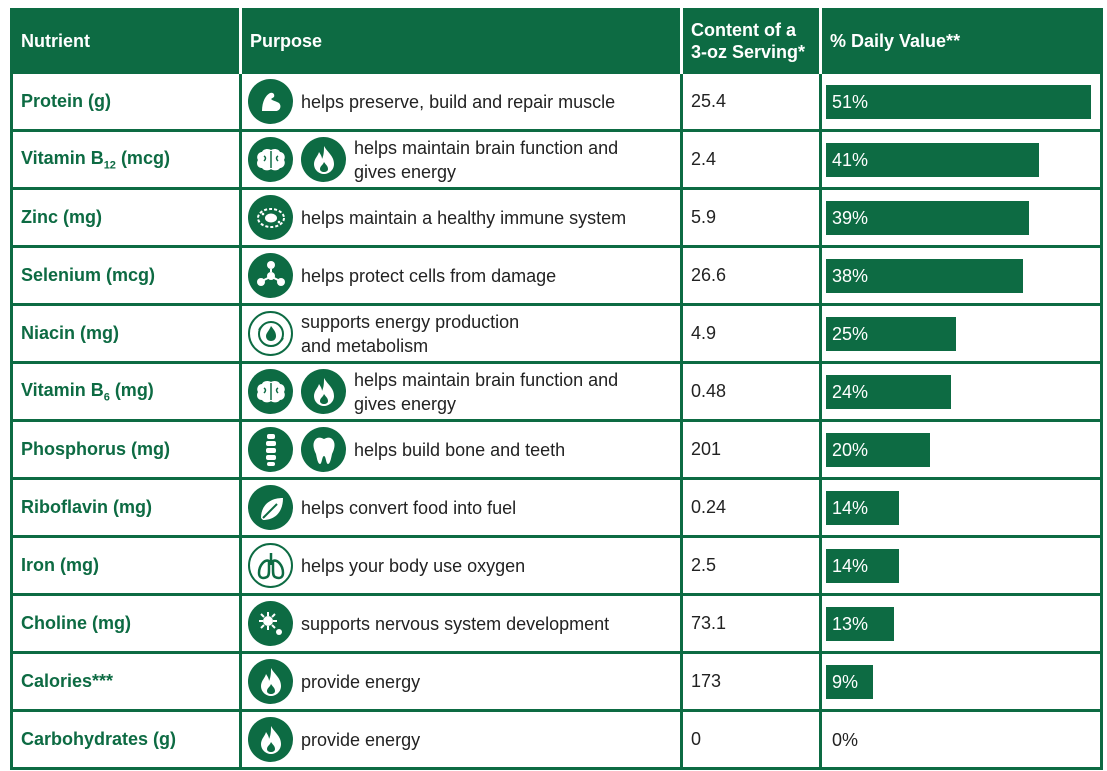 The image size is (1107, 771). I want to click on purpose: helps convert food into fuel, so click(461, 507).